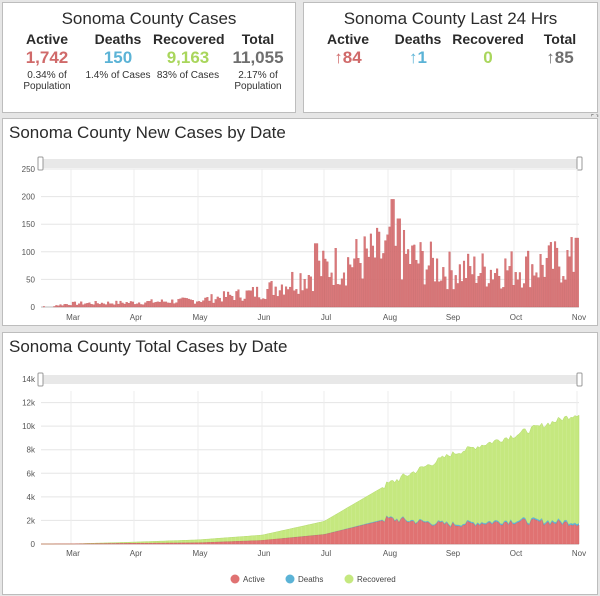 This screenshot has height=596, width=600. What do you see at coordinates (40, 379) in the screenshot?
I see `range-handle-left` at bounding box center [40, 379].